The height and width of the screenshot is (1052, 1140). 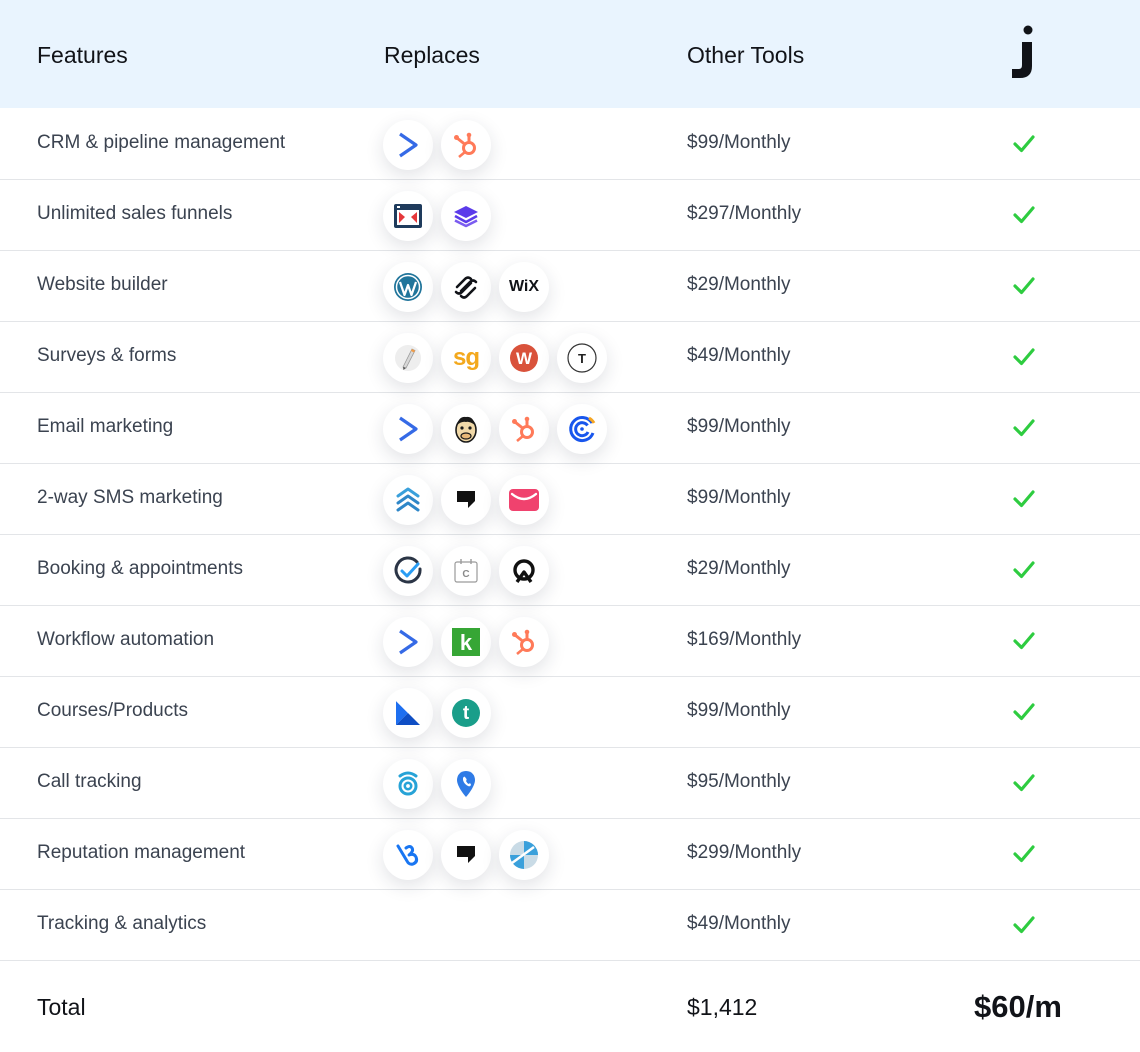 What do you see at coordinates (408, 216) in the screenshot?
I see `clickfunnels-icon` at bounding box center [408, 216].